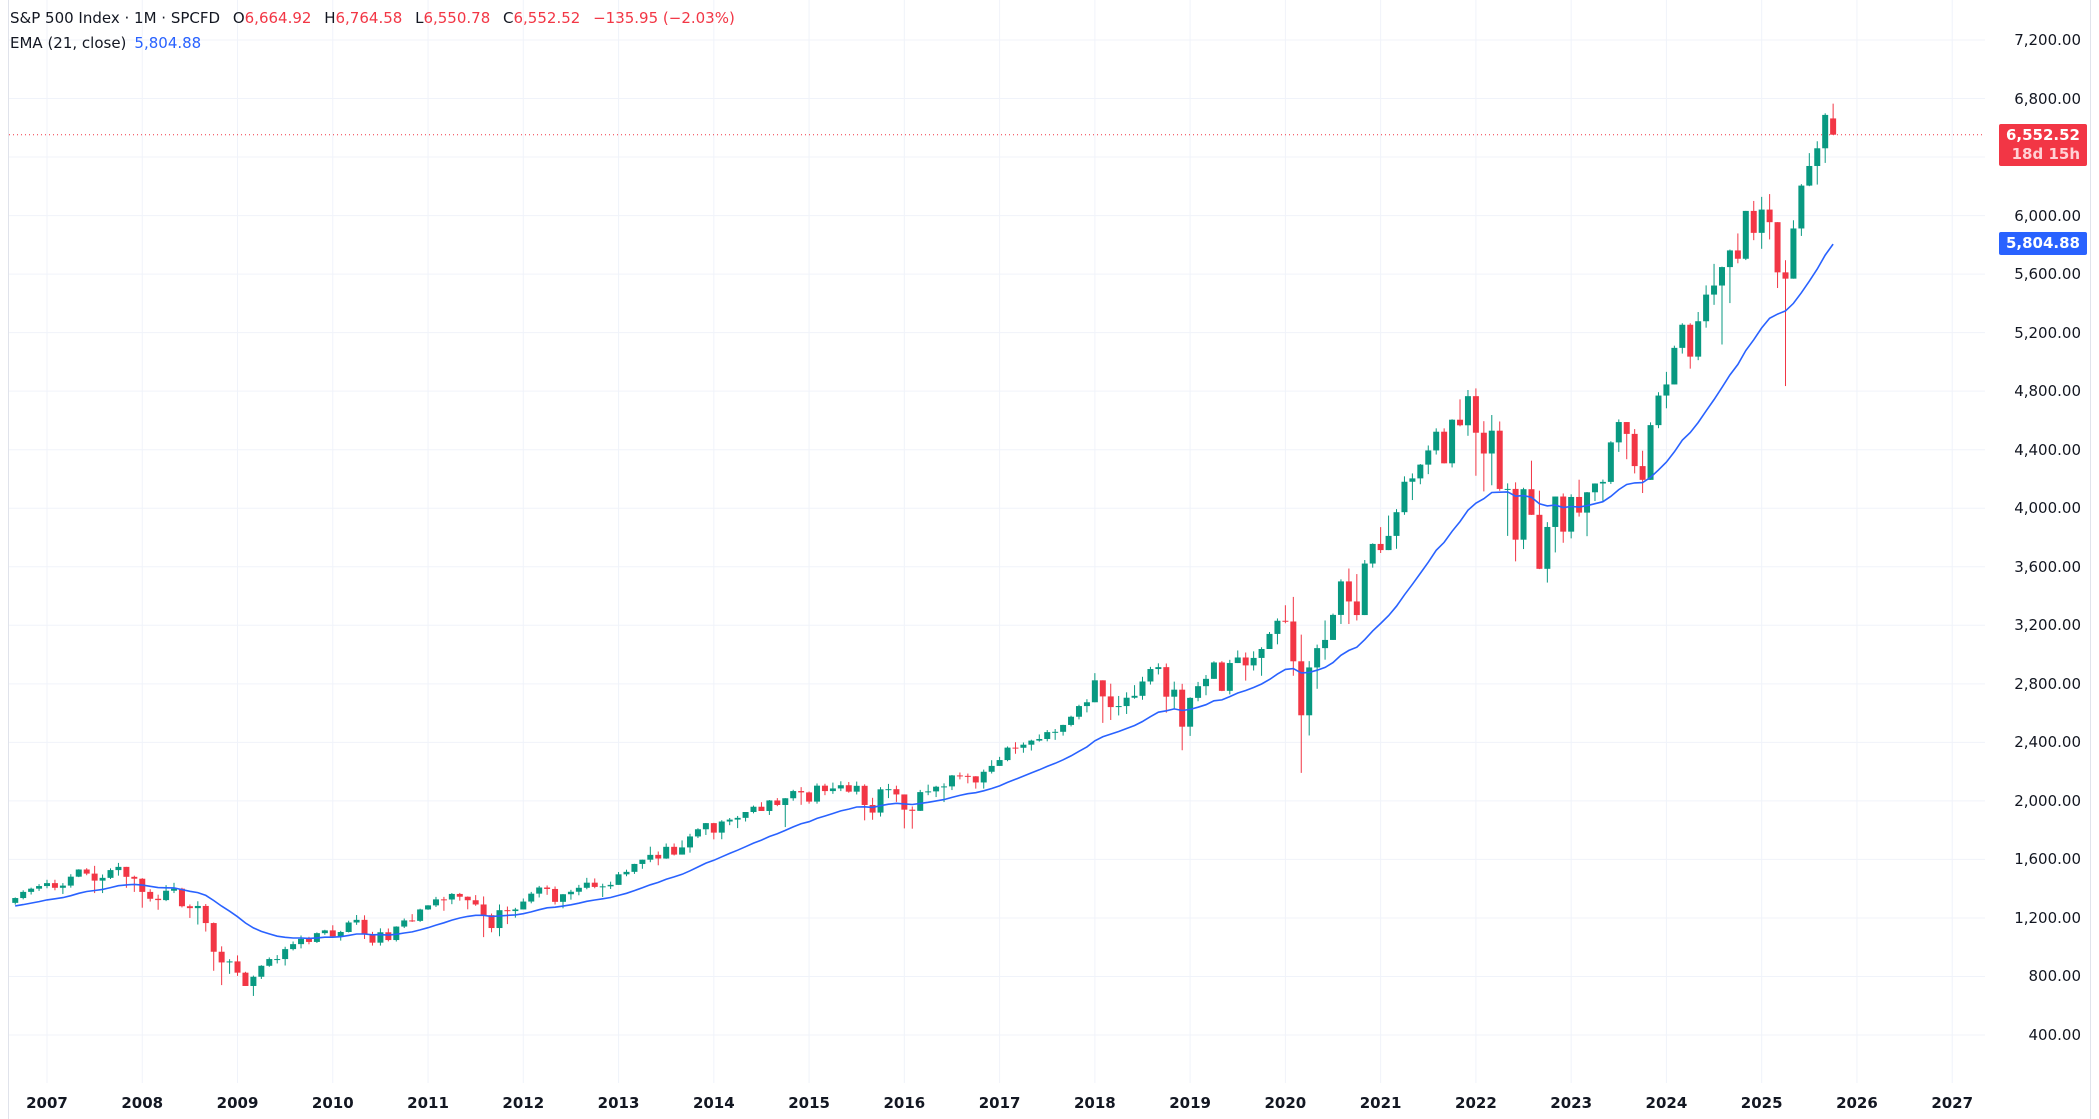 Image resolution: width=2099 pixels, height=1119 pixels. I want to click on ema-price-value: 5,804.88, so click(2042, 243).